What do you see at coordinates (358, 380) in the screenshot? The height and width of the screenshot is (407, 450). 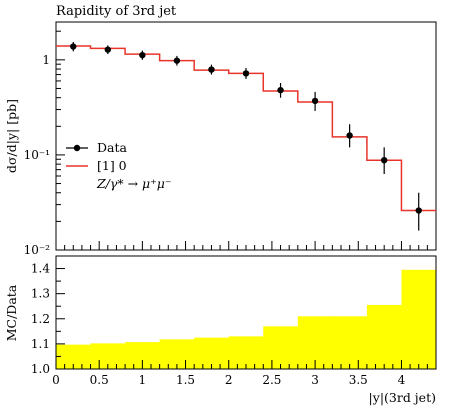 I see `x-tick-label: 3.5` at bounding box center [358, 380].